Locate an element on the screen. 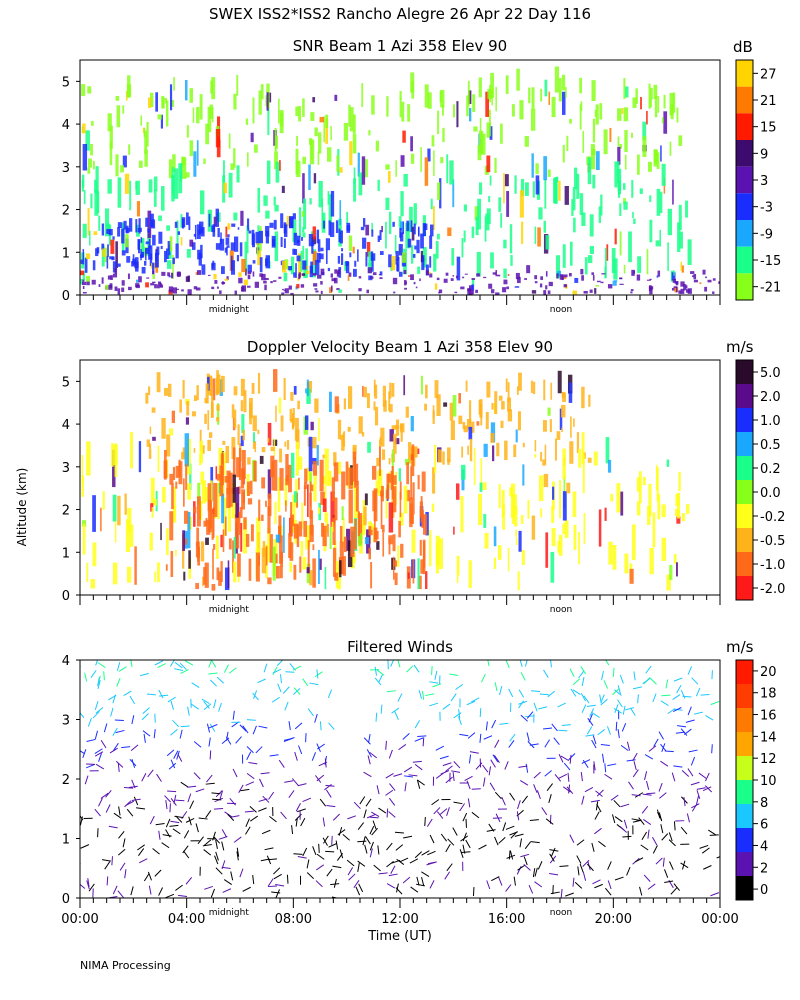  y-tick-label: 2 is located at coordinates (66, 780).